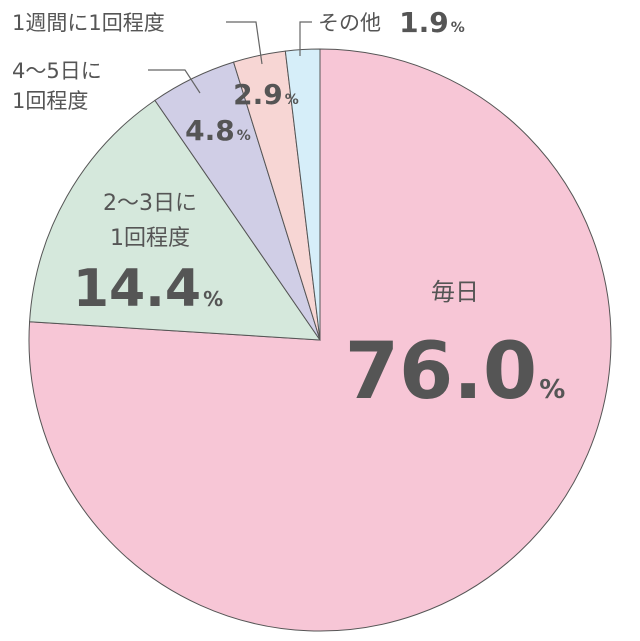 The width and height of the screenshot is (640, 641). I want to click on slice-label: 2〜3日に, so click(150, 203).